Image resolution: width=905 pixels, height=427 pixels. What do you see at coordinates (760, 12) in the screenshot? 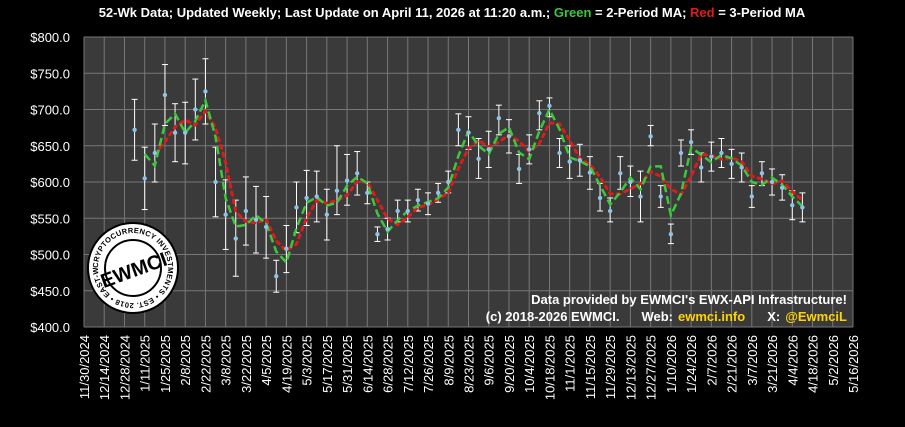
I see `title-part3: = 3-Period MA` at bounding box center [760, 12].